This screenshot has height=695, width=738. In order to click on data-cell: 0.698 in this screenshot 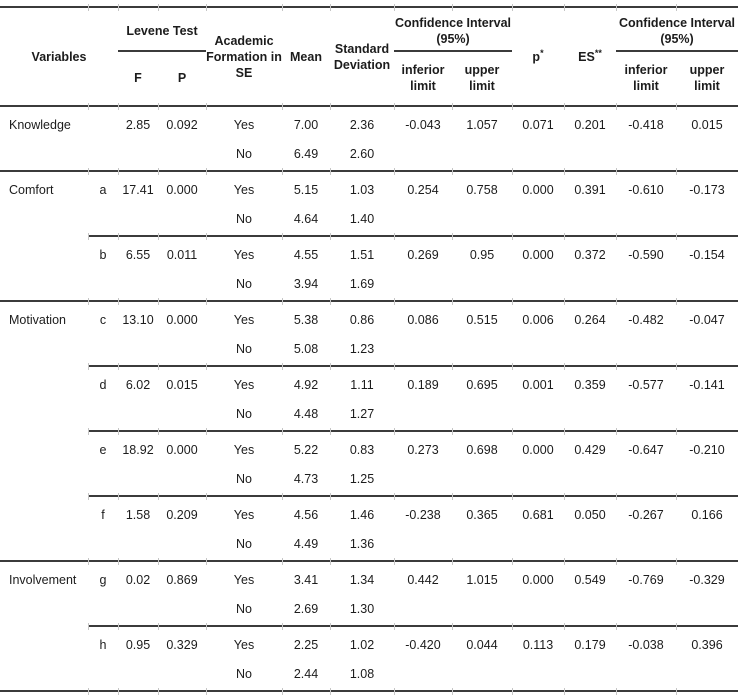, I will do `click(482, 449)`.